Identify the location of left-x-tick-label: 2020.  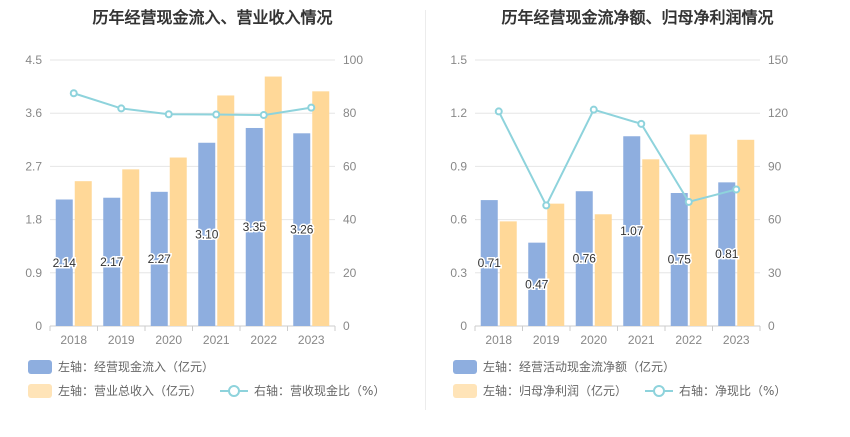
(168, 340).